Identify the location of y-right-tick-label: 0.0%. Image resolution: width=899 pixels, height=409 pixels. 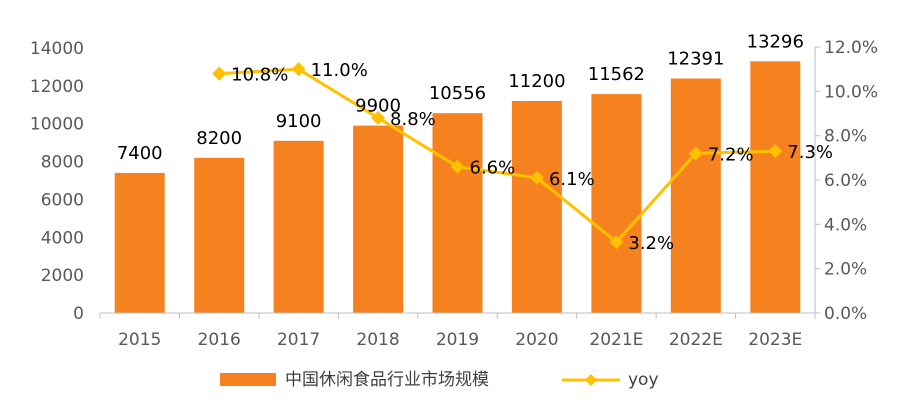
(845, 314).